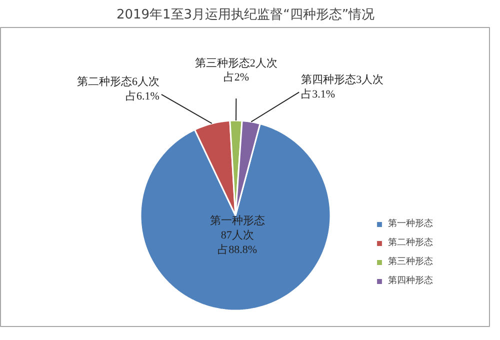  I want to click on data-label: 第四种形态3人次占3.1%, so click(342, 86).